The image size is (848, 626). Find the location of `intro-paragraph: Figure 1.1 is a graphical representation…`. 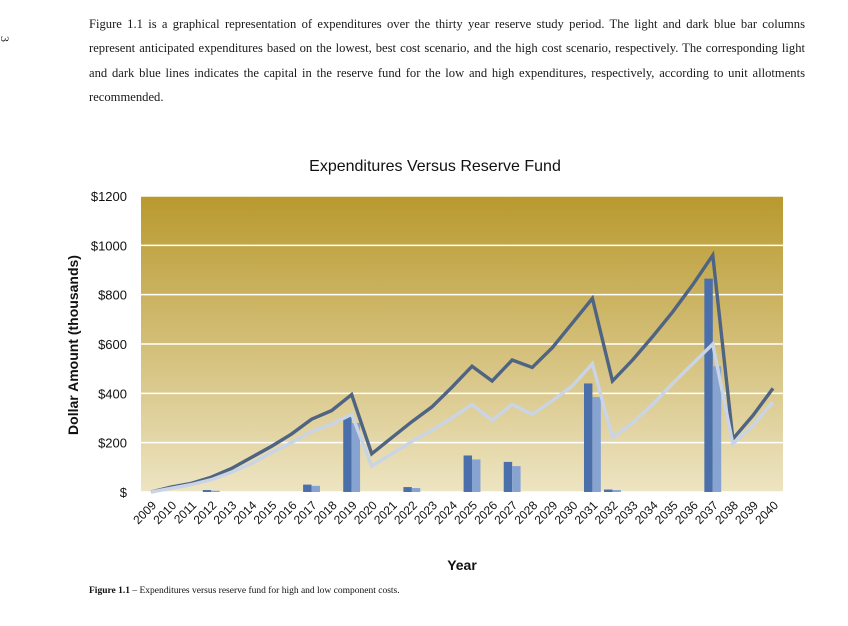

intro-paragraph: Figure 1.1 is a graphical representation… is located at coordinates (447, 60).